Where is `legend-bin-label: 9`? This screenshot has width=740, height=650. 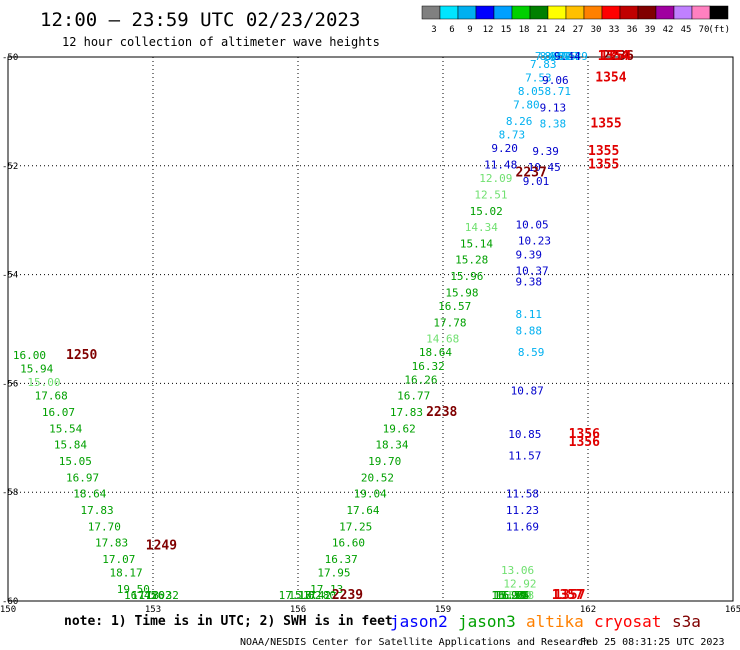
legend-bin-label: 9 is located at coordinates (469, 30).